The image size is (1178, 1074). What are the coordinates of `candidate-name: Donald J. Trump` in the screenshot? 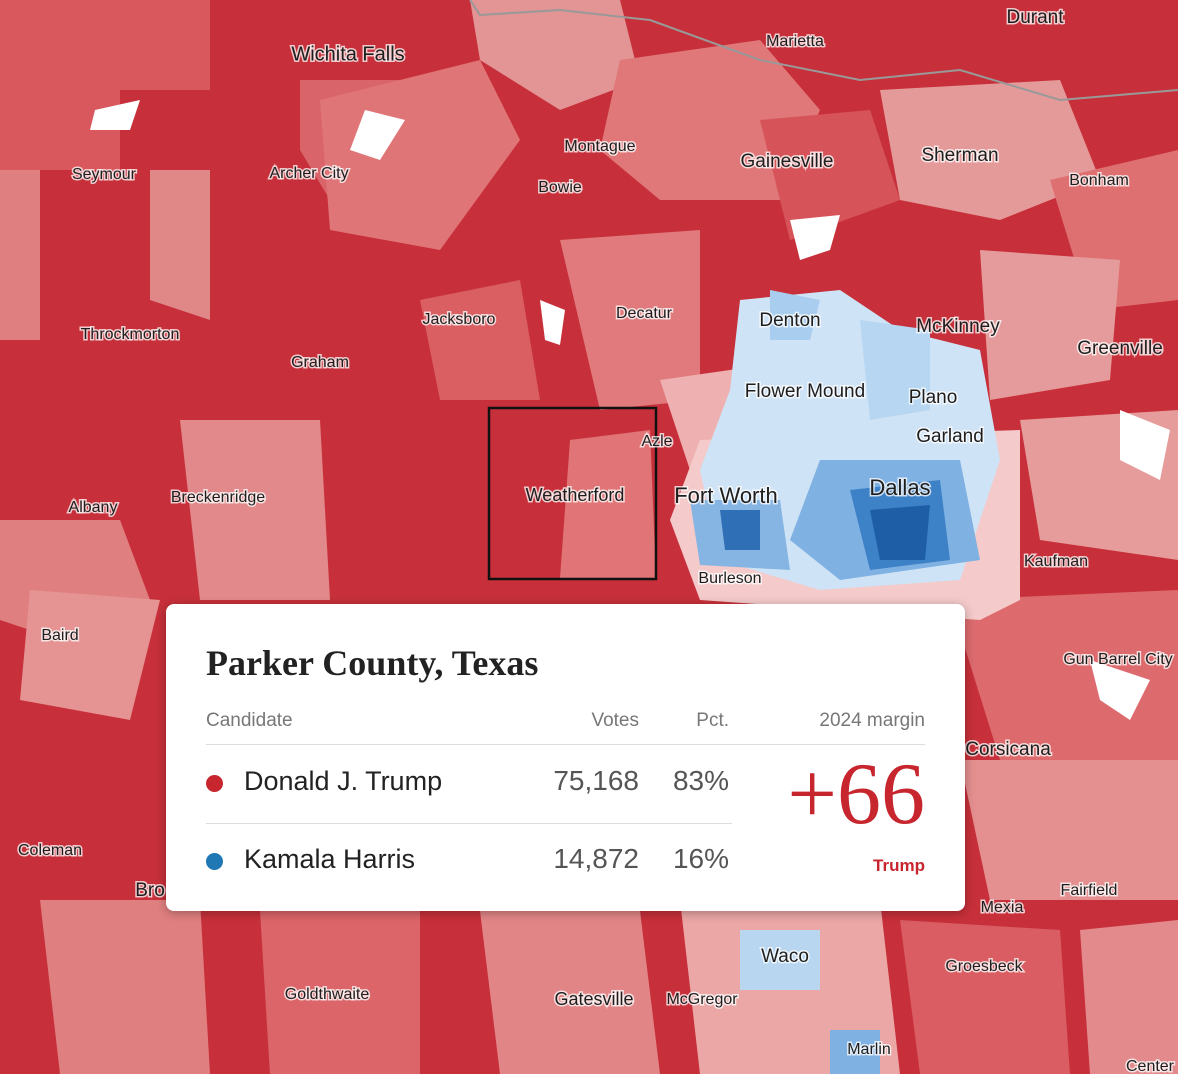 It's located at (343, 781).